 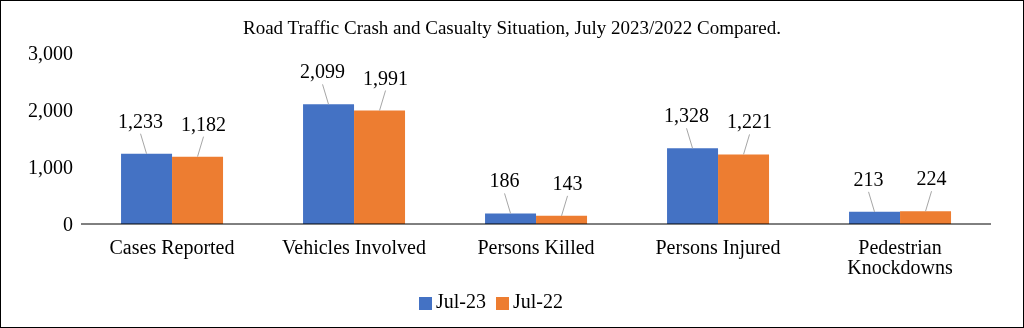 I want to click on data-label: 213, so click(x=868, y=178).